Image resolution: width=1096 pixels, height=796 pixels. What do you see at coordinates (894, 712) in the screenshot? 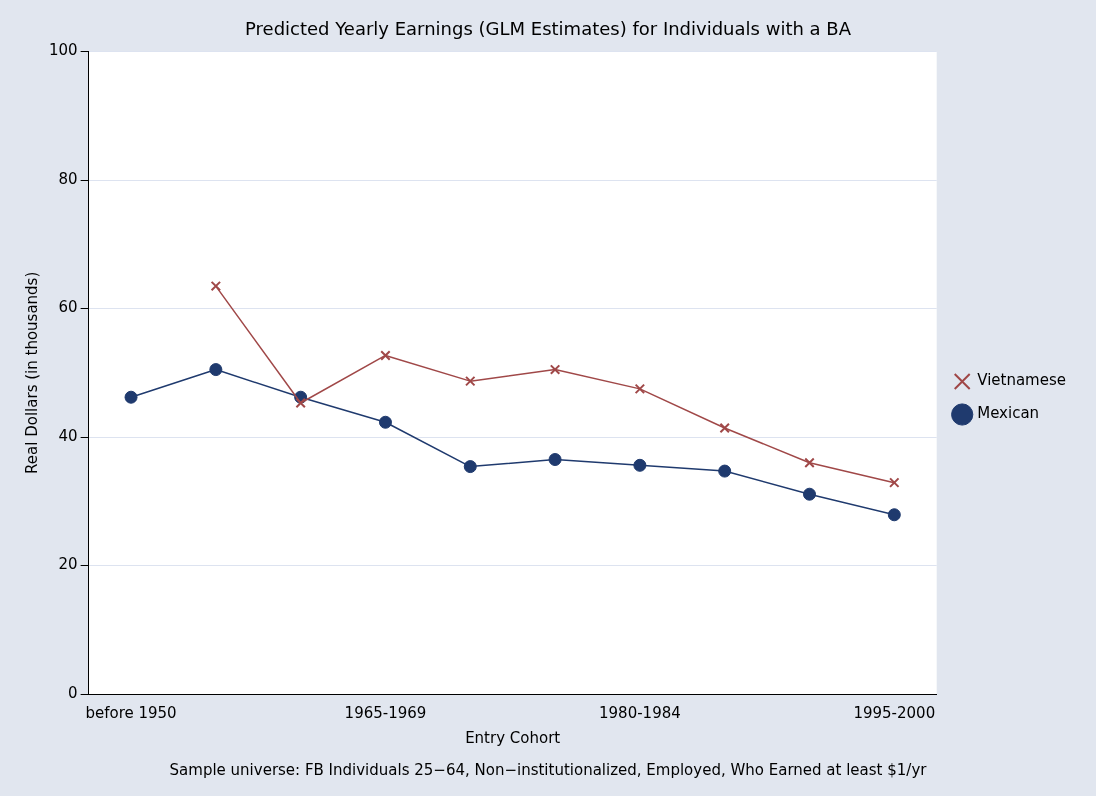
I see `x-tick-label: 1995-2000` at bounding box center [894, 712].